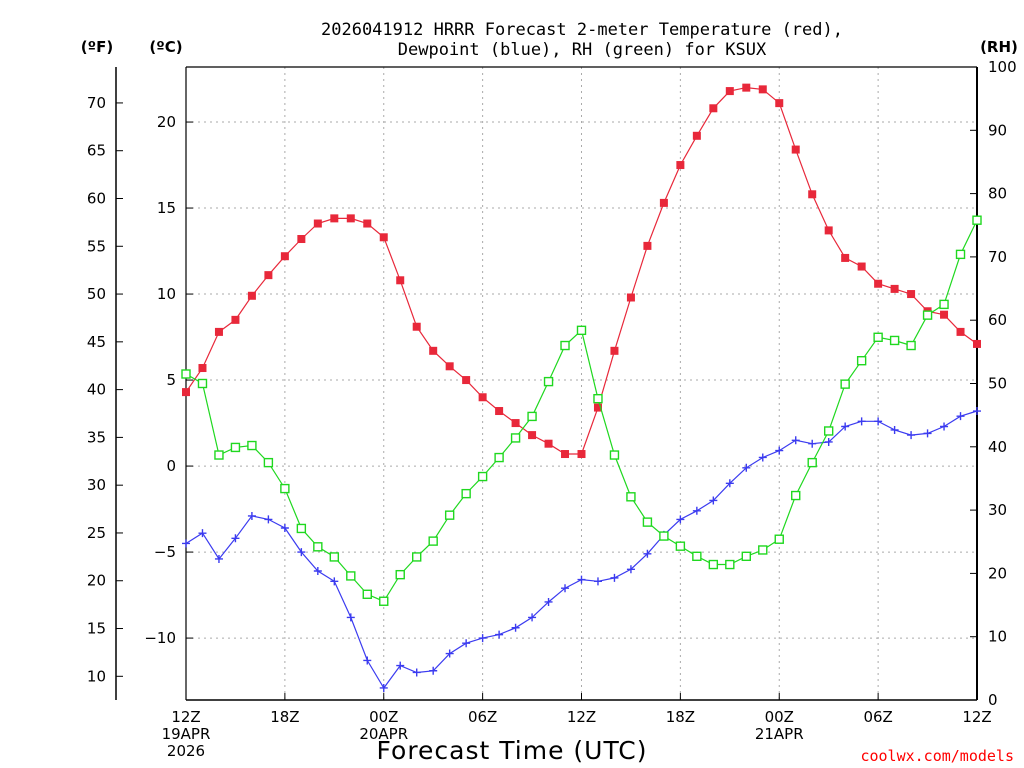  I want to click on fahrenheit-tick-label: 65, so click(96, 151).